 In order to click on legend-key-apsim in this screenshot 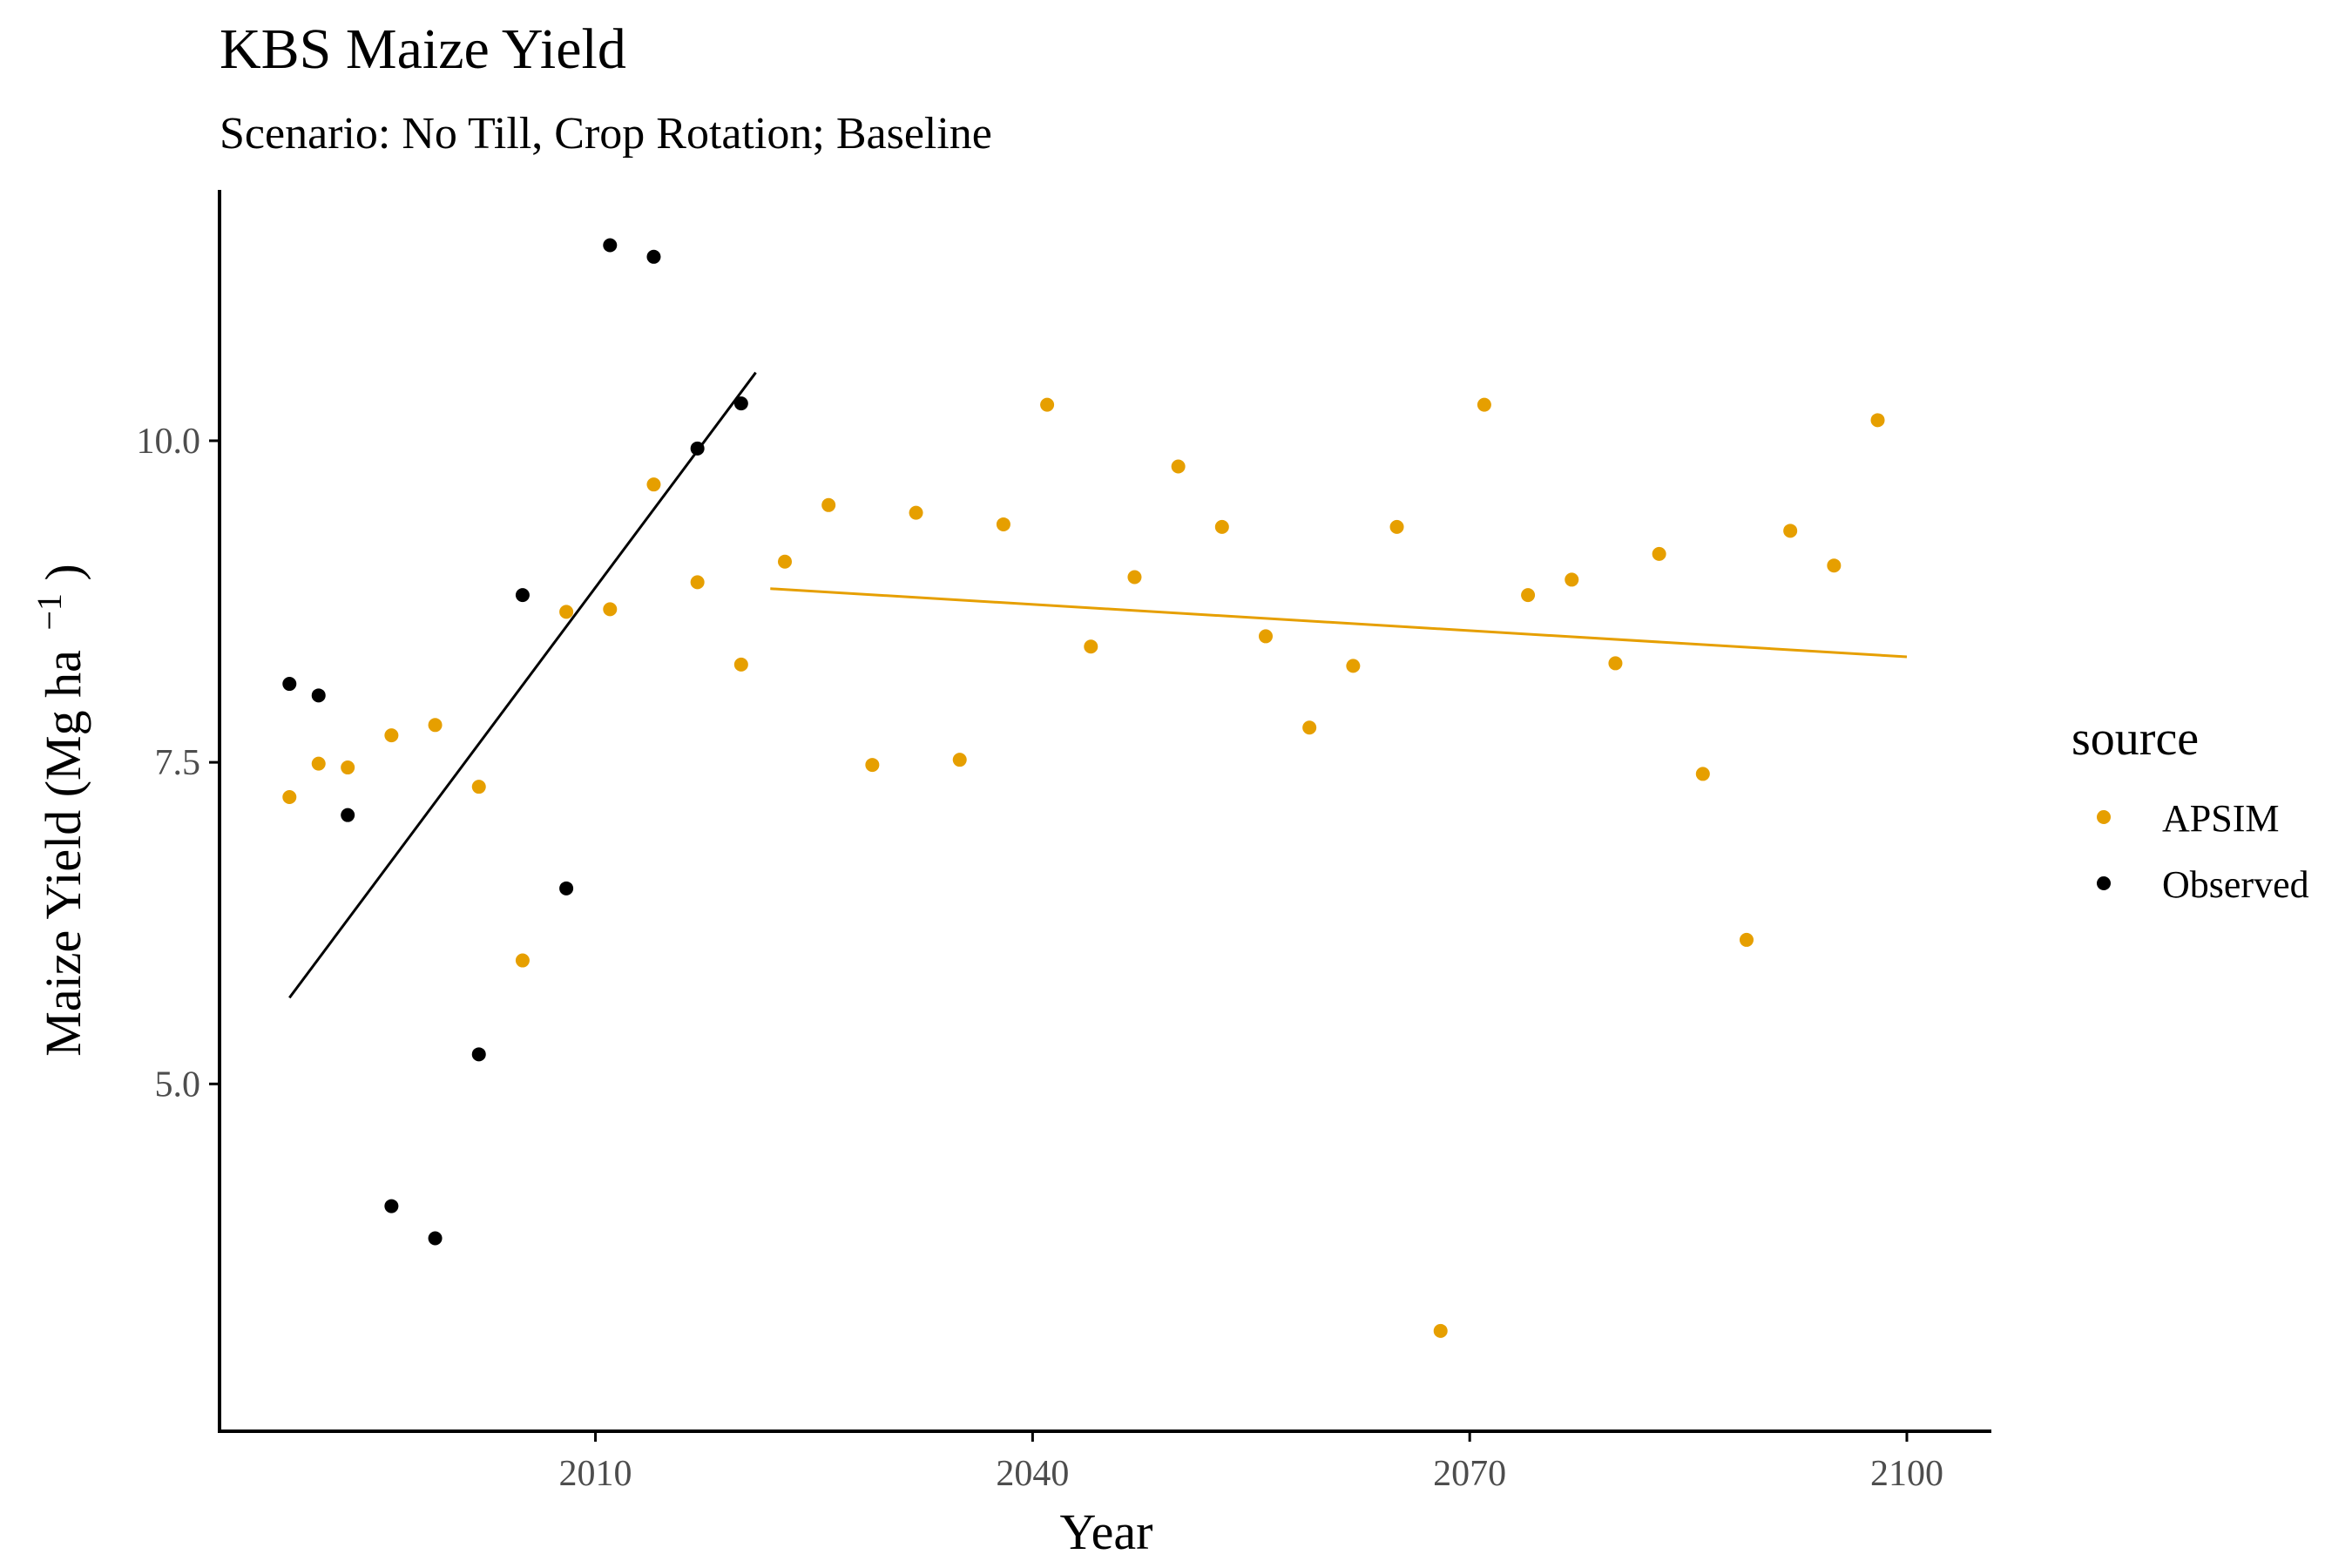, I will do `click(2104, 817)`.